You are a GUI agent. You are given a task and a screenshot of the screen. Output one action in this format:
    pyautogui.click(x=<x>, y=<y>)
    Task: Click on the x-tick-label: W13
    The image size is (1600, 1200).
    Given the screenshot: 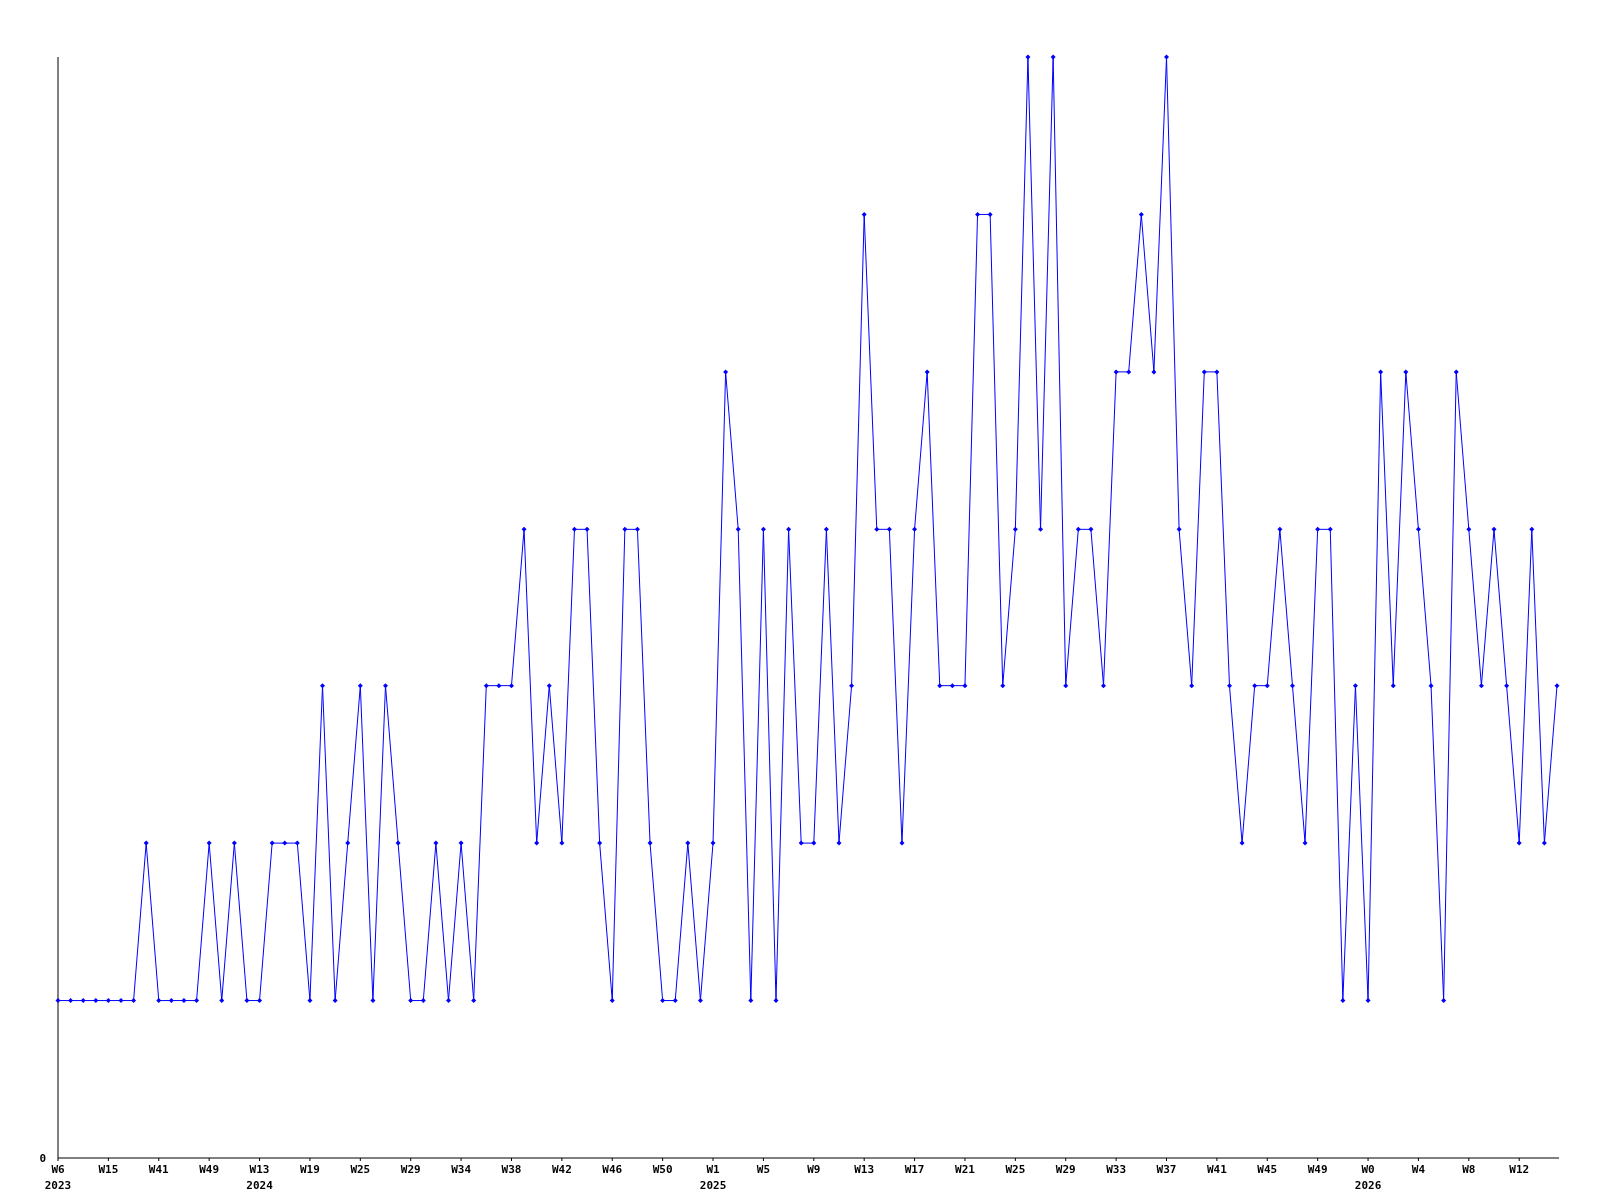 What is the action you would take?
    pyautogui.click(x=864, y=1169)
    